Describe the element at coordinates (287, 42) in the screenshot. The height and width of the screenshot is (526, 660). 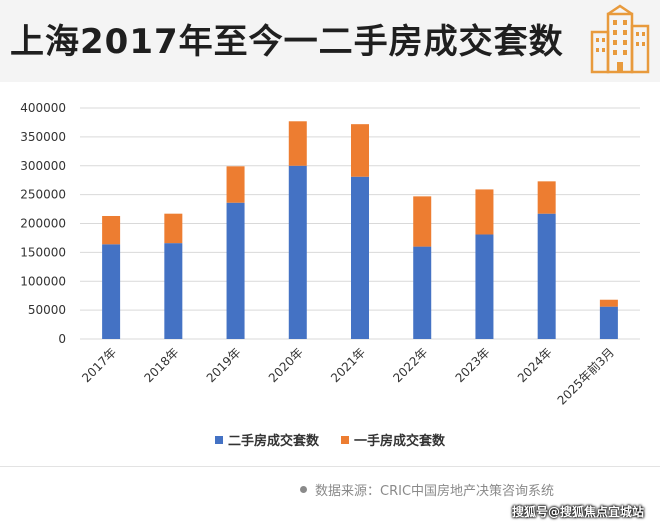
I see `chart-title: 上海2017年至今一二手房成交套数` at that location.